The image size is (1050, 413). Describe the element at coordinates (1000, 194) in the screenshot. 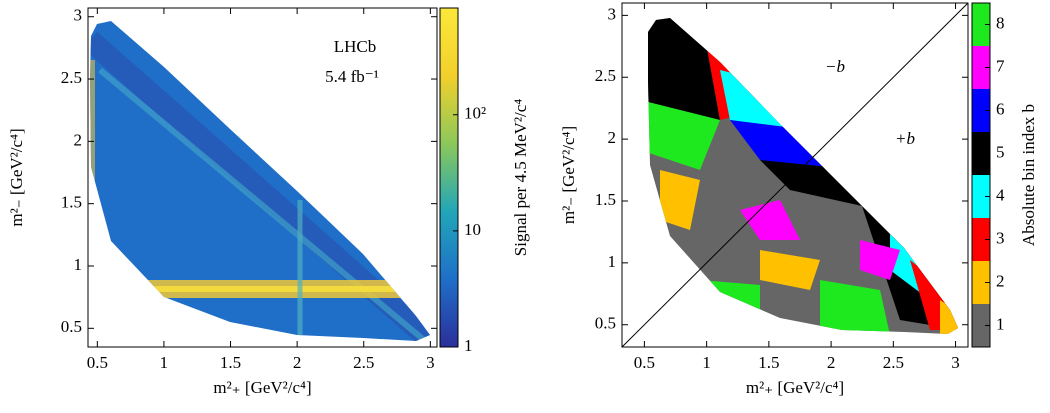

I see `colorbar-tick-label: 4` at that location.